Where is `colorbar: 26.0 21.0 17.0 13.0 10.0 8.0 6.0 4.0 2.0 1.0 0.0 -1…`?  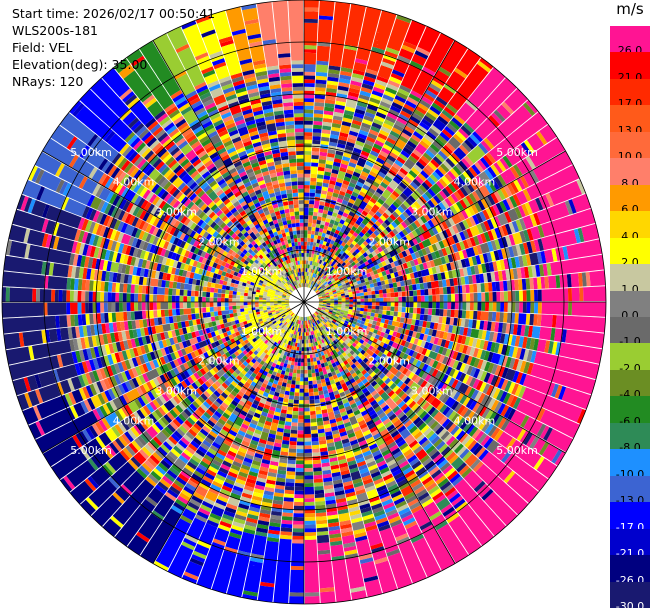 colorbar: 26.0 21.0 17.0 13.0 10.0 8.0 6.0 4.0 2.0 1.0 0.0 -1… is located at coordinates (630, 319).